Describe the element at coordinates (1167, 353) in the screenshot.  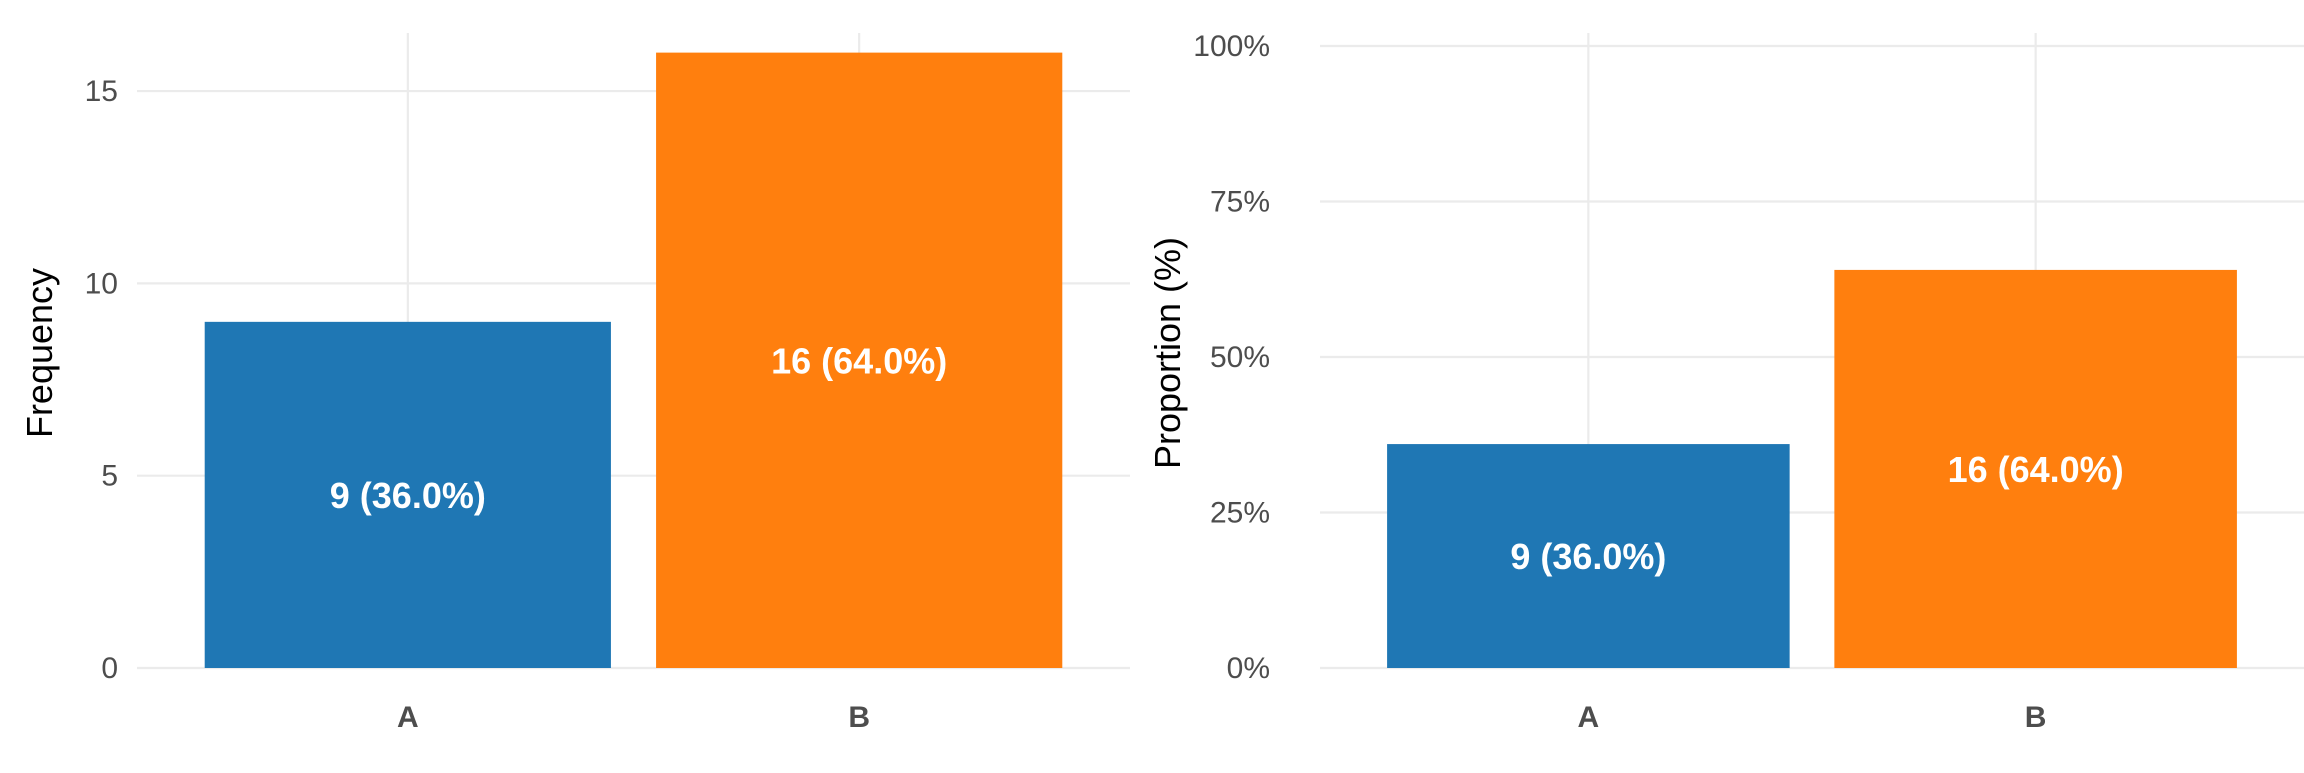
I see `y-axis-title: Proportion (%)` at that location.